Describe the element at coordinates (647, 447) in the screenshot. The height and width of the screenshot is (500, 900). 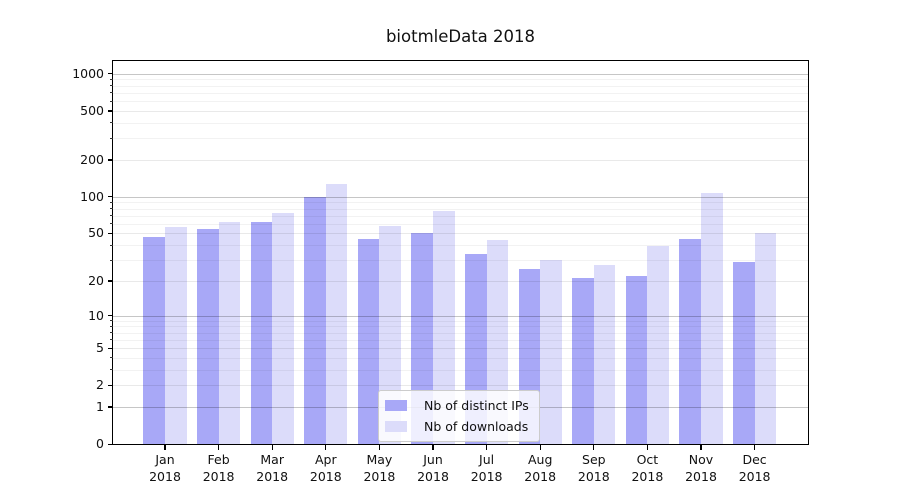
I see `xtick-mark-oct` at that location.